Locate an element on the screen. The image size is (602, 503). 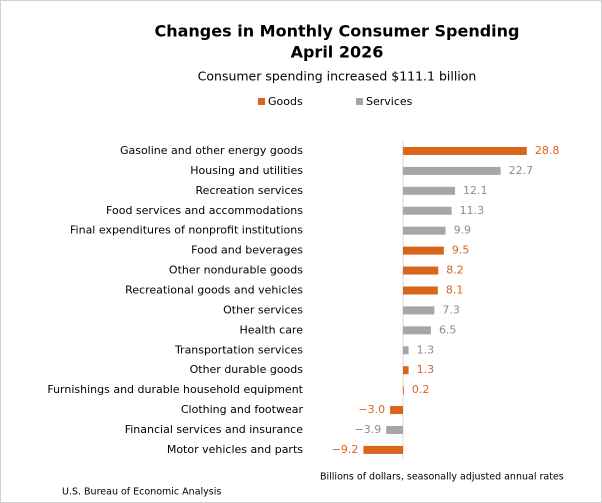
value-label: 12.1 is located at coordinates (475, 190).